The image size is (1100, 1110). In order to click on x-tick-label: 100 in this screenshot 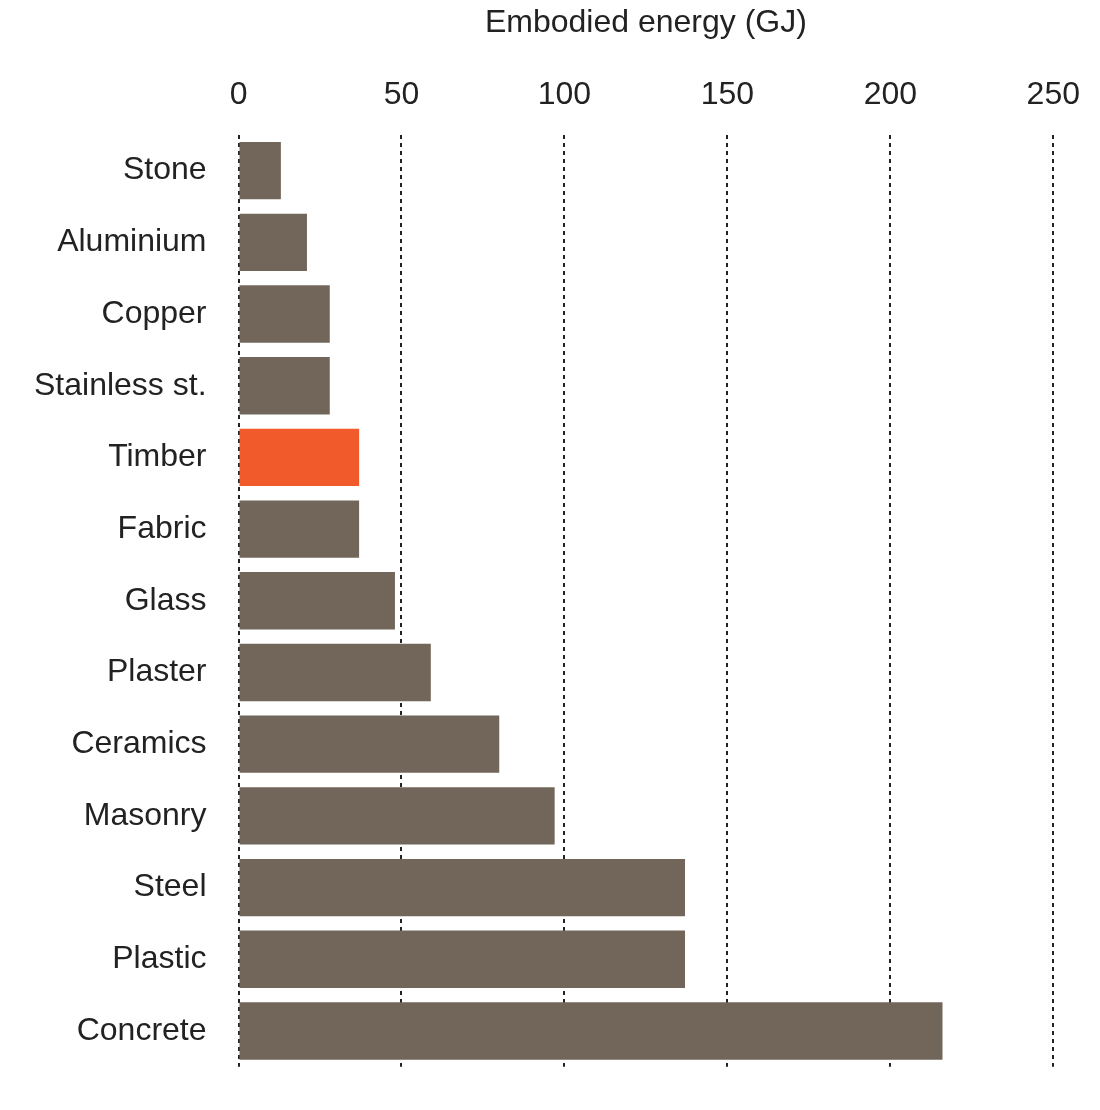, I will do `click(564, 93)`.